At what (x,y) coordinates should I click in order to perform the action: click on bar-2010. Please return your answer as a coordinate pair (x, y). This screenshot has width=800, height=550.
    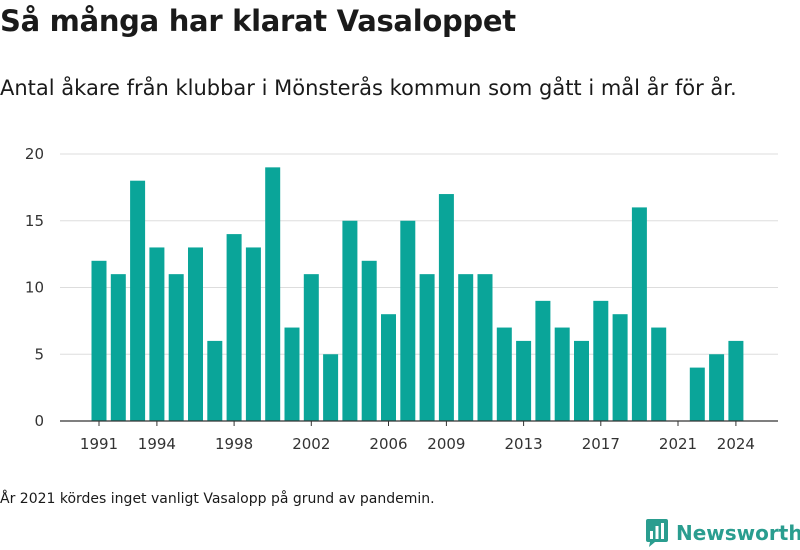
    Looking at the image, I should click on (466, 347).